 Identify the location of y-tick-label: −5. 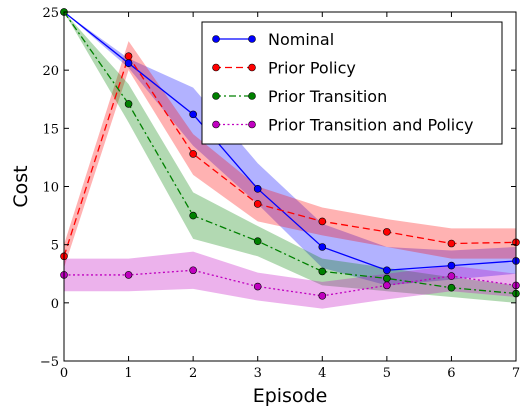
(49, 362).